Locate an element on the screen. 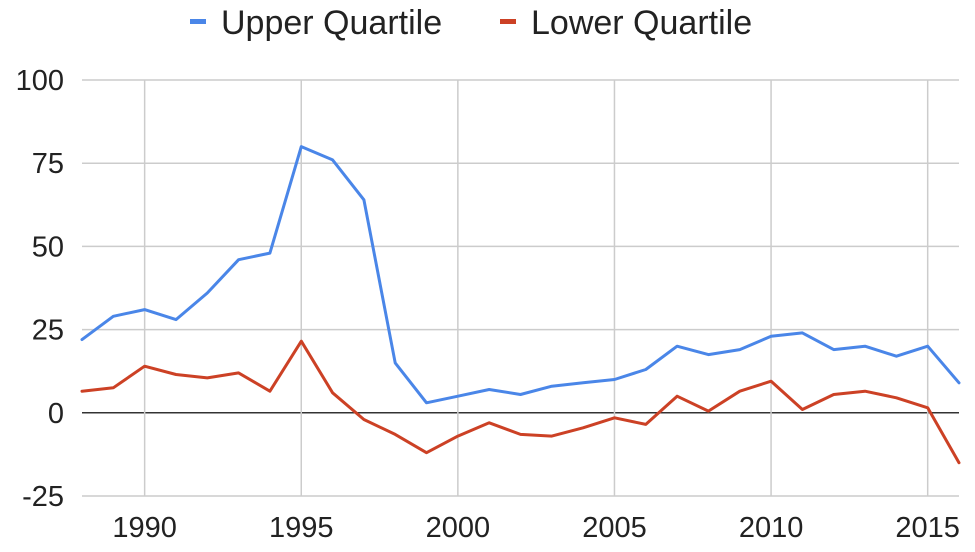 The width and height of the screenshot is (975, 552). y-tick-label: 25 is located at coordinates (48, 331).